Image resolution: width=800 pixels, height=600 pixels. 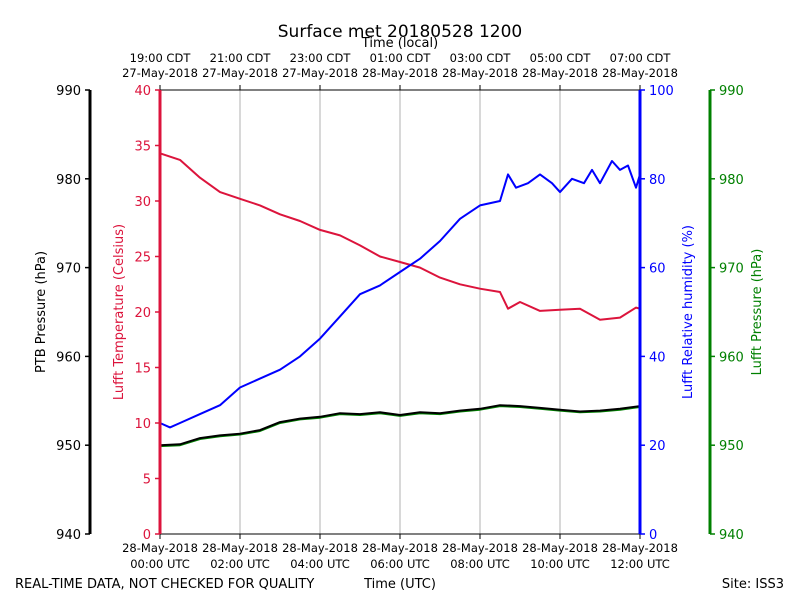 What do you see at coordinates (142, 313) in the screenshot?
I see `temp-tick-label-4: 20` at bounding box center [142, 313].